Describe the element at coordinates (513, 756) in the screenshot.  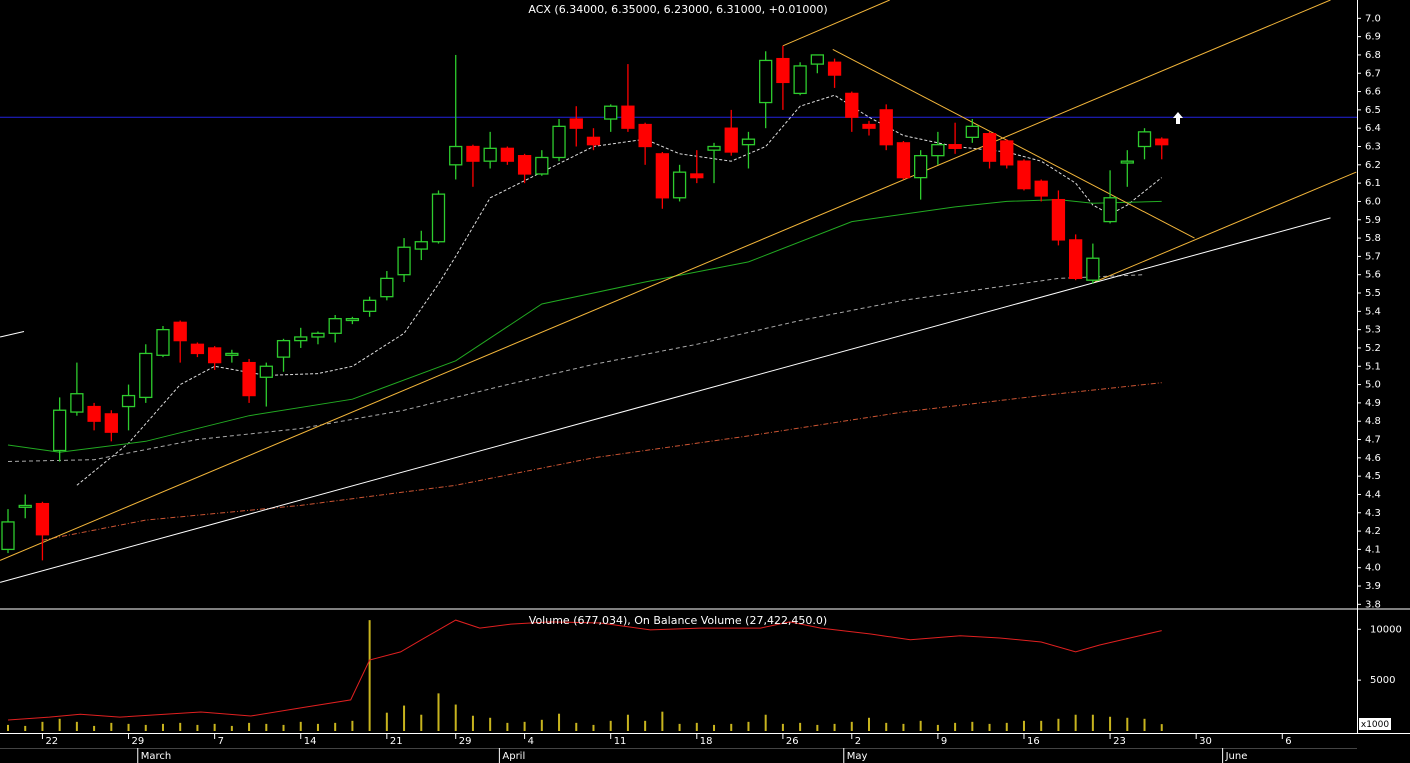
I see `month-label: April` at that location.